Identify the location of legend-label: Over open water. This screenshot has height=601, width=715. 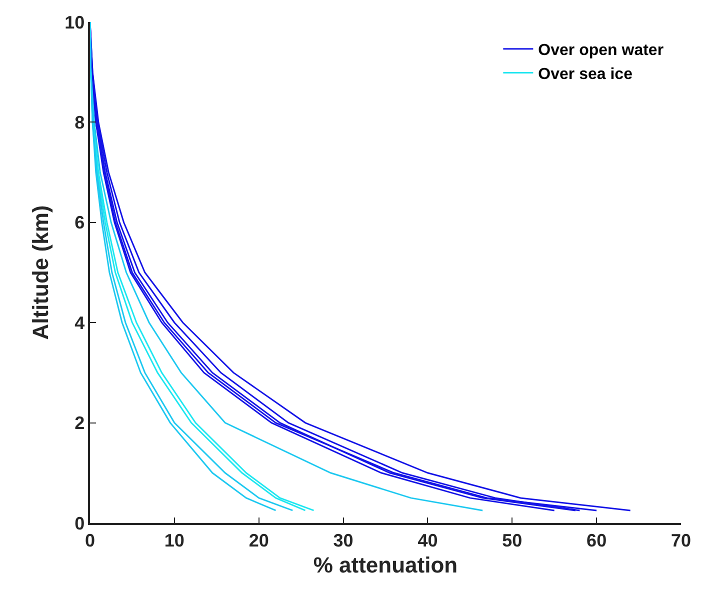
(601, 51).